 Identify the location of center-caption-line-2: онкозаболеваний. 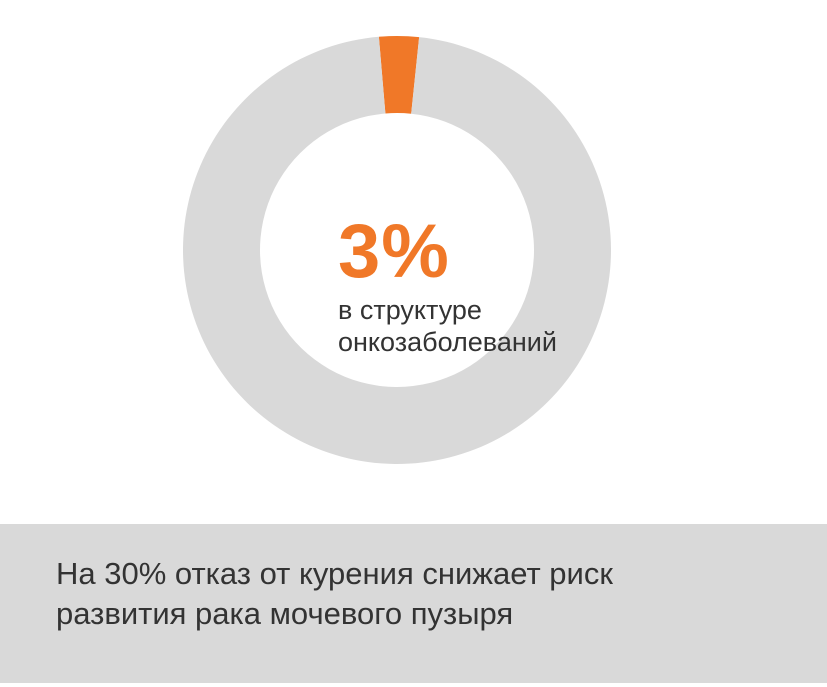
(447, 342).